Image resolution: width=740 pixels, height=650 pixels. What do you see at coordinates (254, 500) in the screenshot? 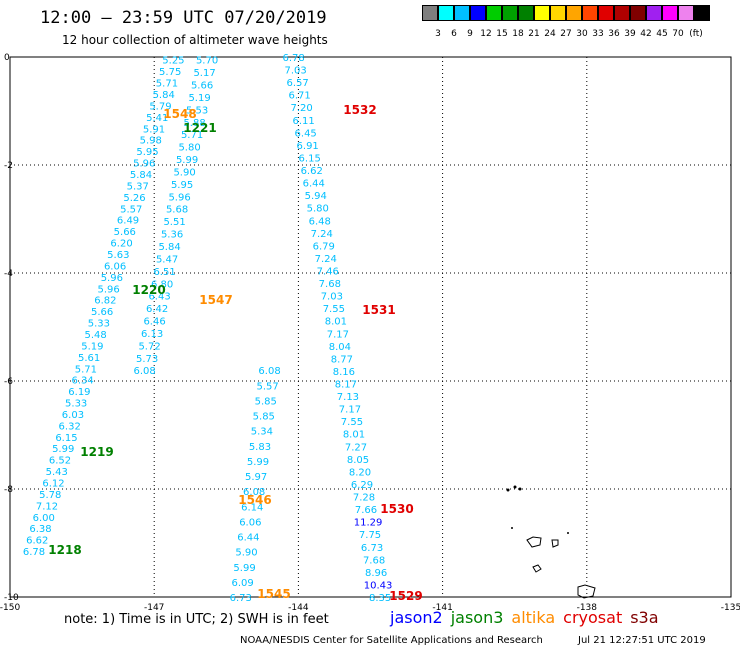
I see `track-number-label: 1546` at bounding box center [254, 500].